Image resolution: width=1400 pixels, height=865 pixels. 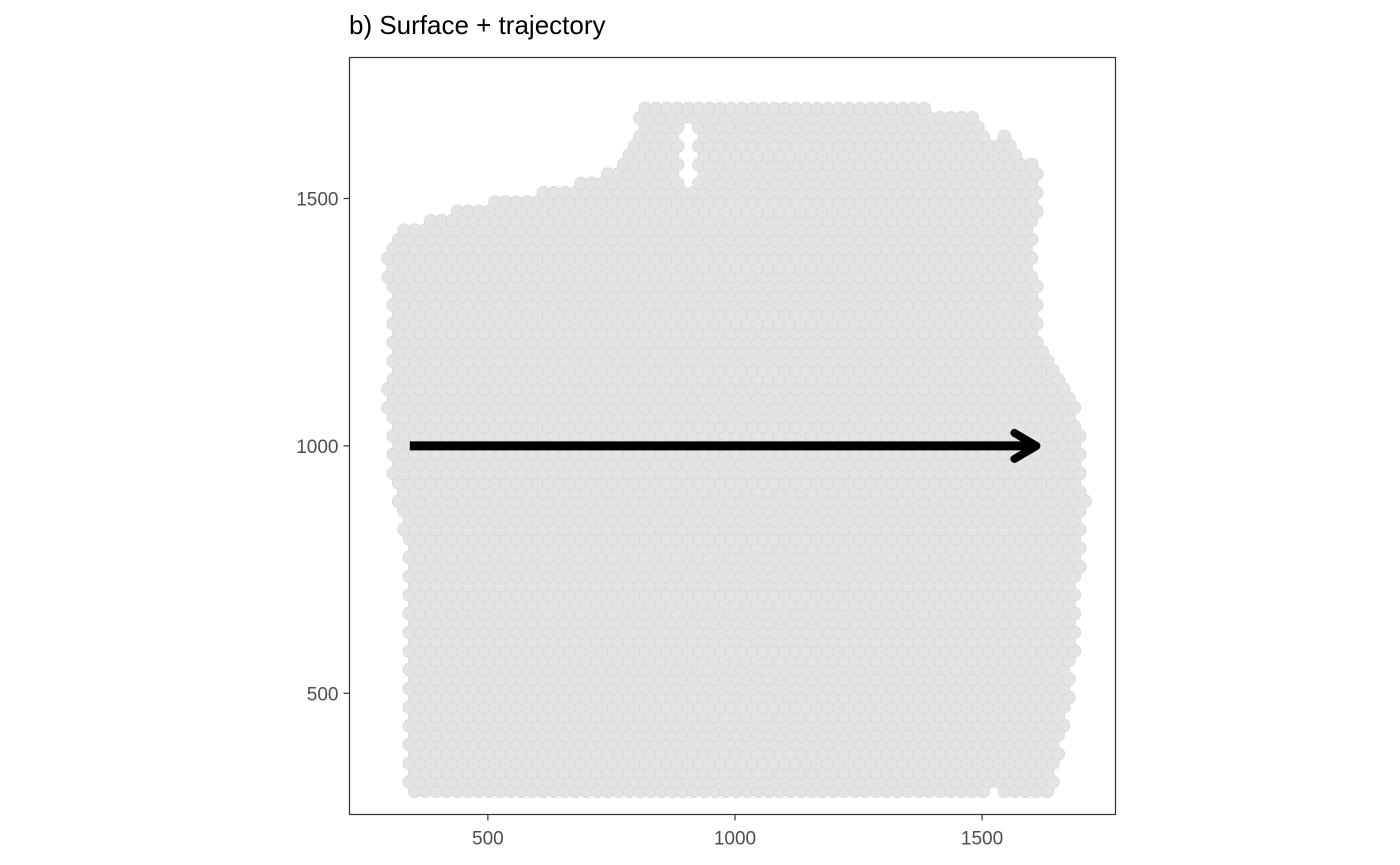 I want to click on y-tick-label: 500, so click(x=323, y=694).